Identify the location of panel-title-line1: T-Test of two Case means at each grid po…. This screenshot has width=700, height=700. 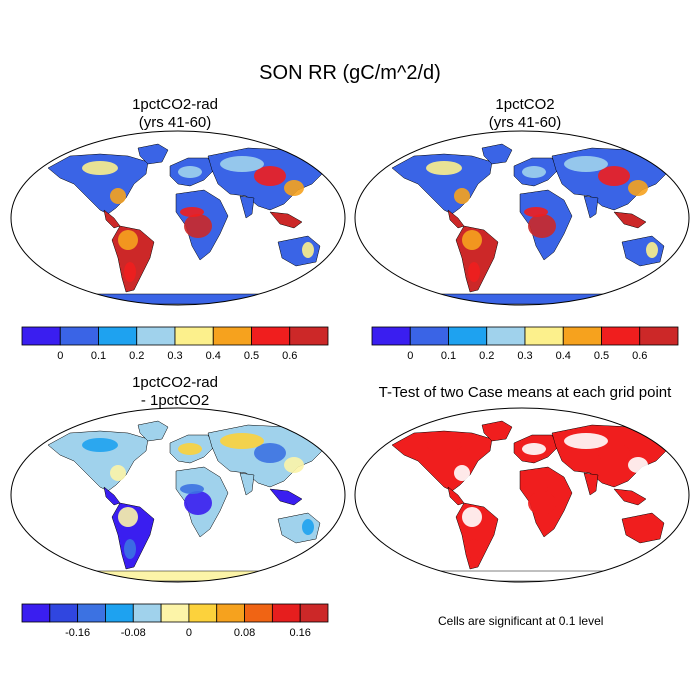
(525, 392).